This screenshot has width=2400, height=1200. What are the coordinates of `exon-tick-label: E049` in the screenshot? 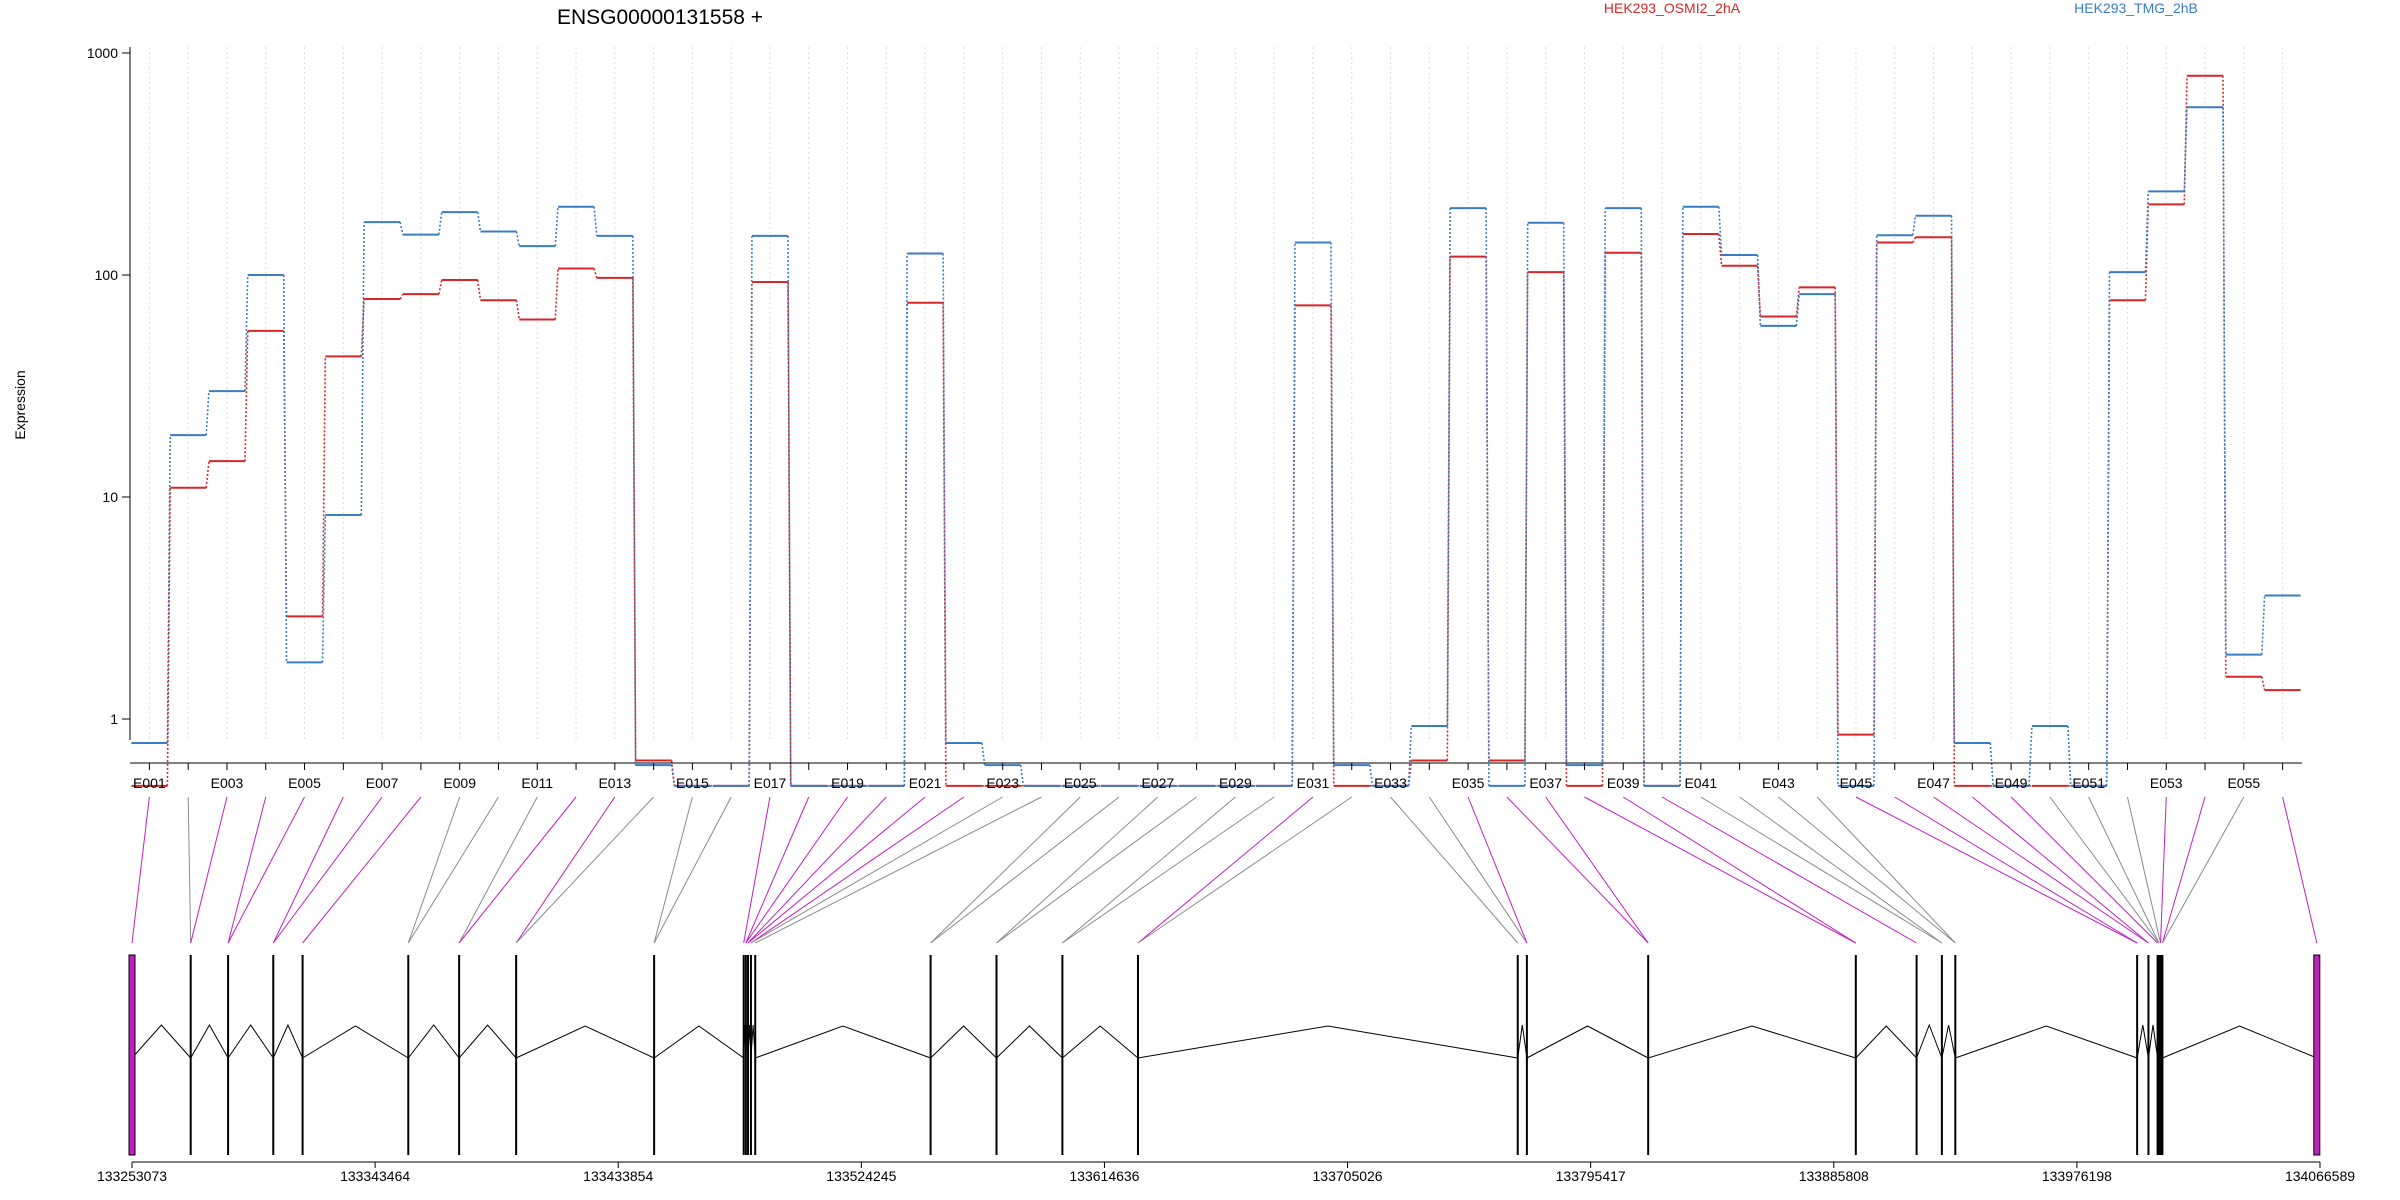 It's located at (2011, 783).